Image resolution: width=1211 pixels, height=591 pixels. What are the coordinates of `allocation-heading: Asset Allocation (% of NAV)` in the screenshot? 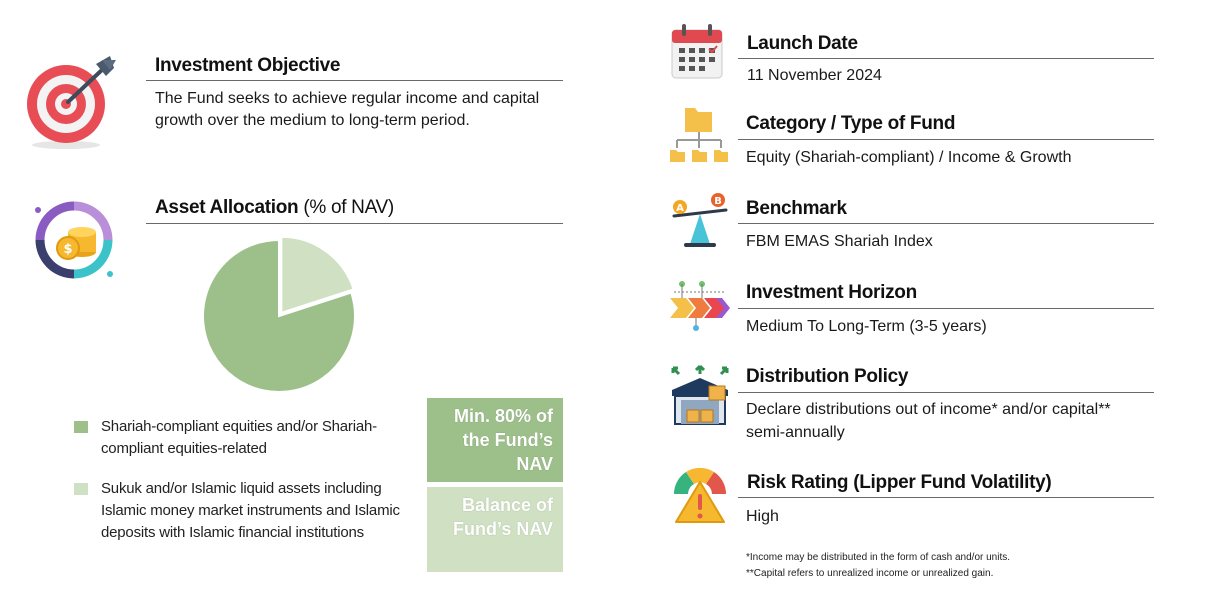 It's located at (274, 208).